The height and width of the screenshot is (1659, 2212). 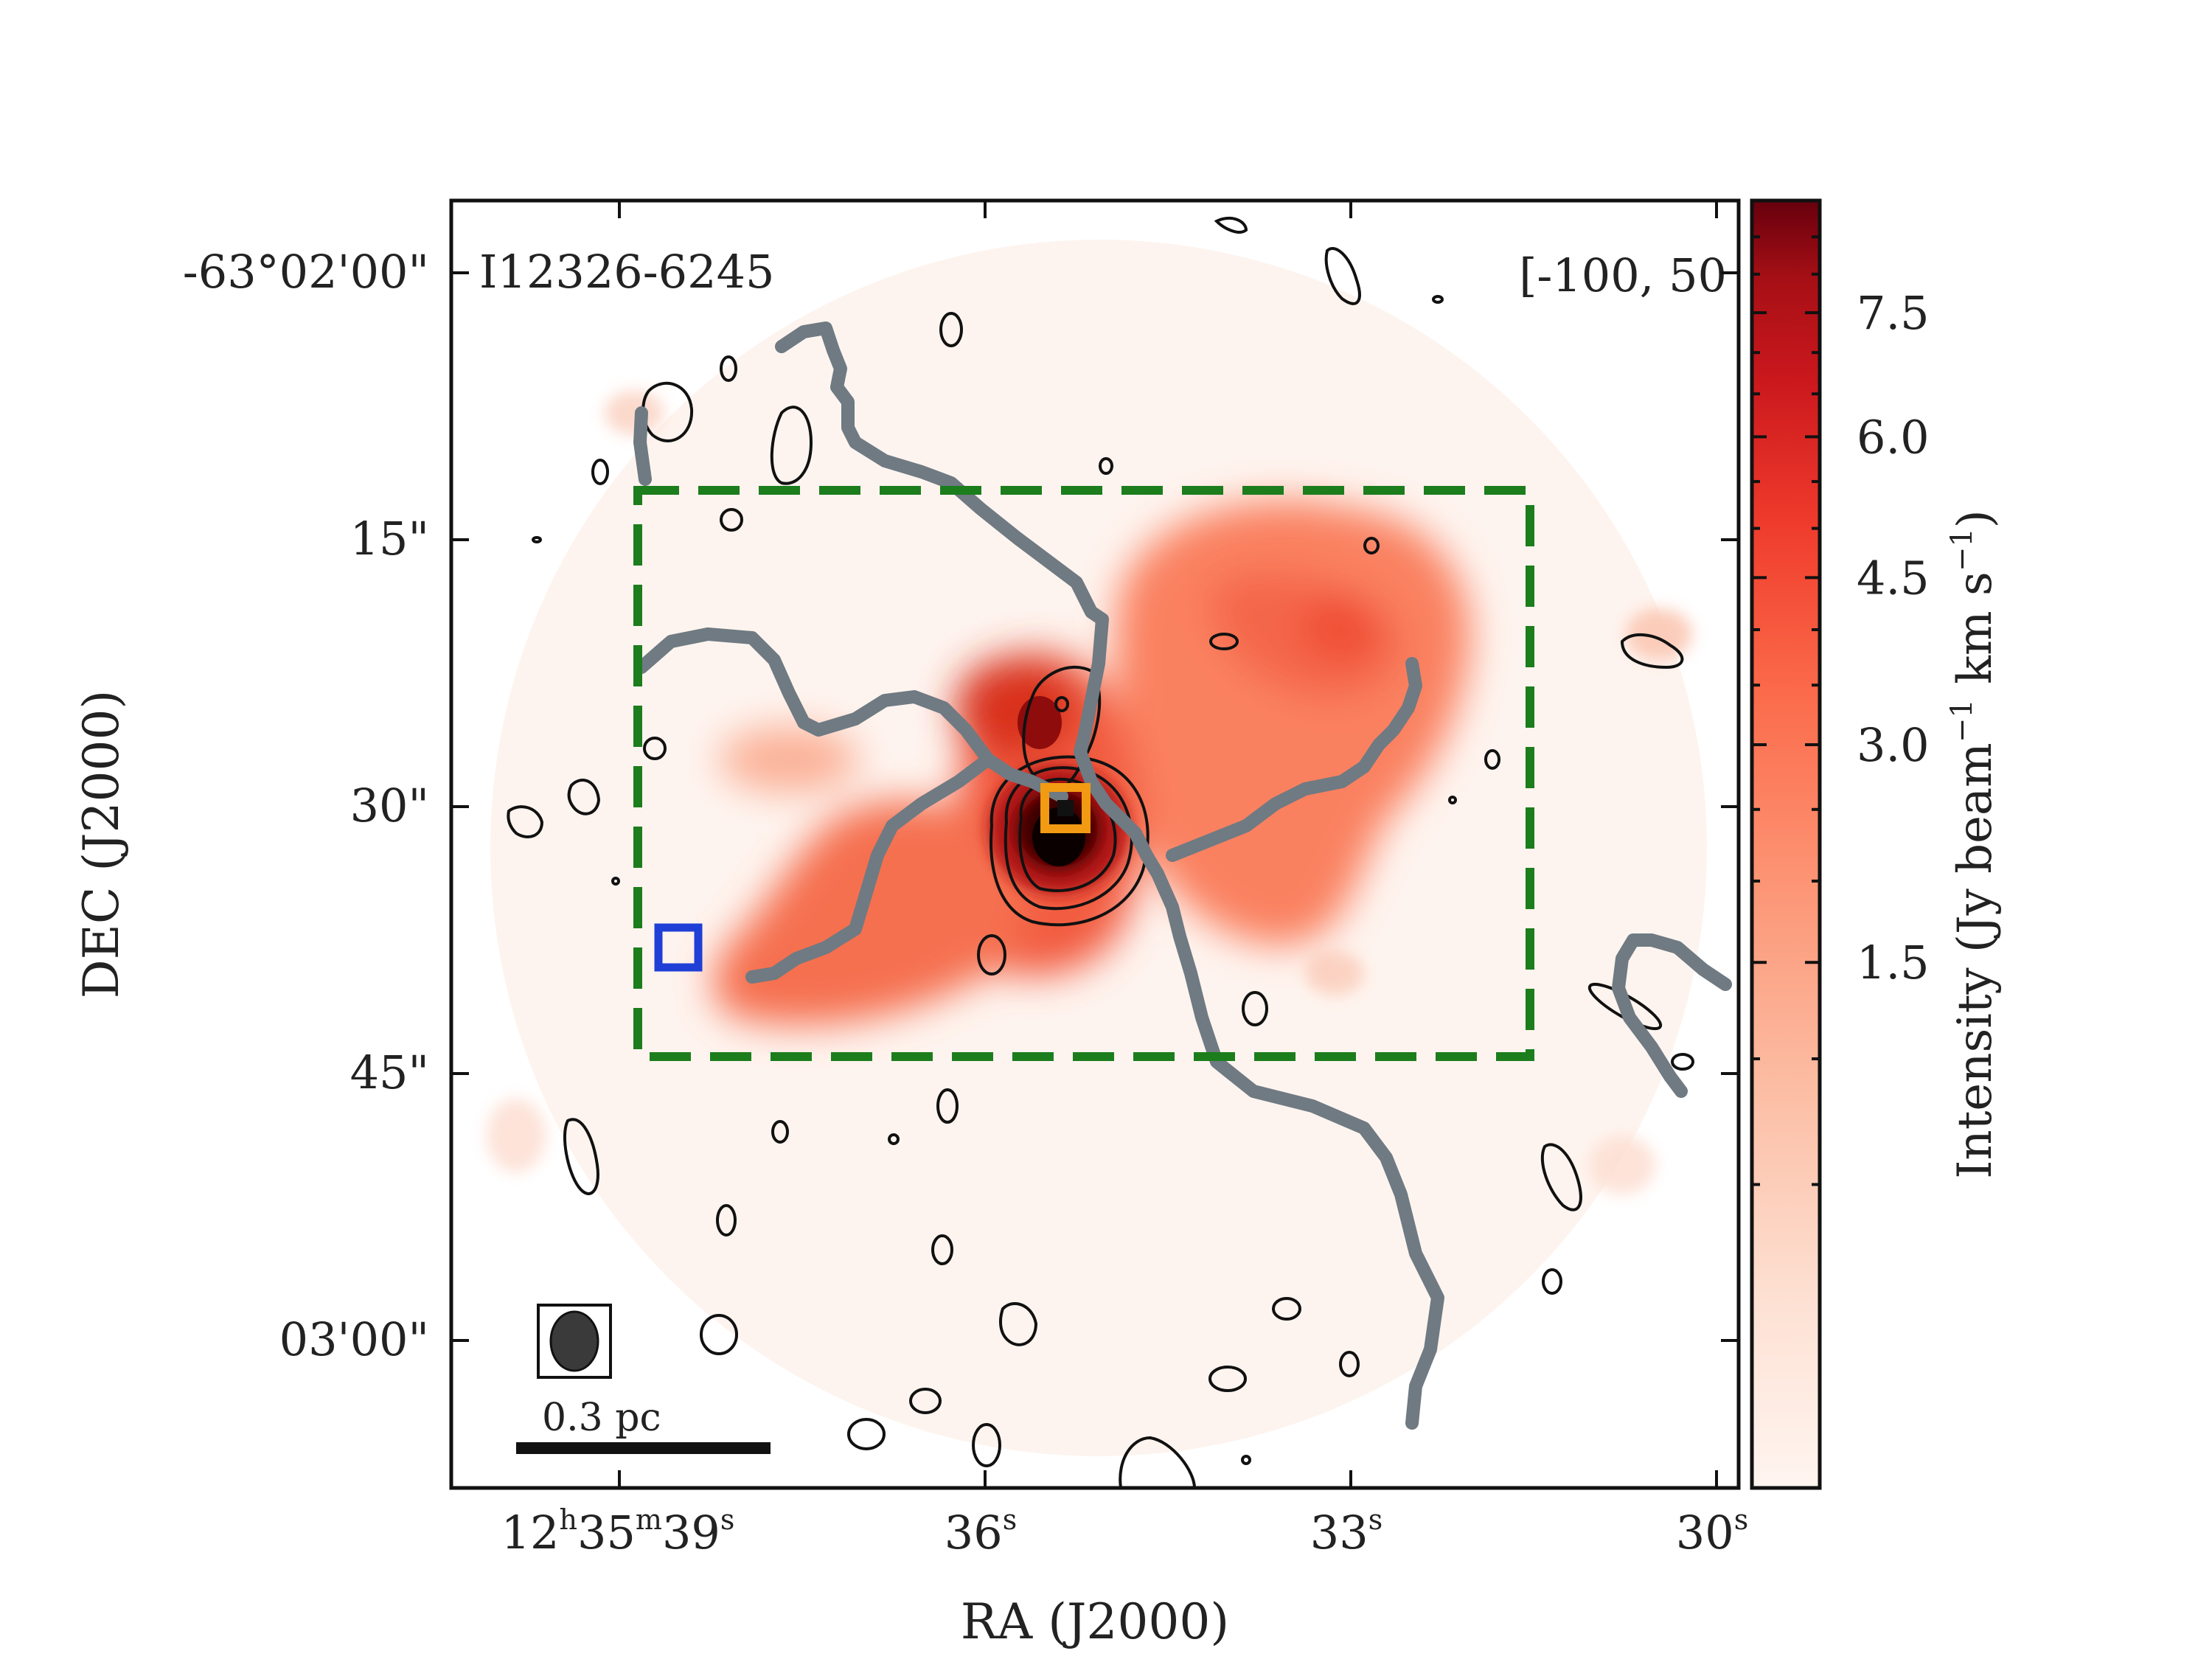 I want to click on colorbar-tick-label: 3.0, so click(x=1893, y=745).